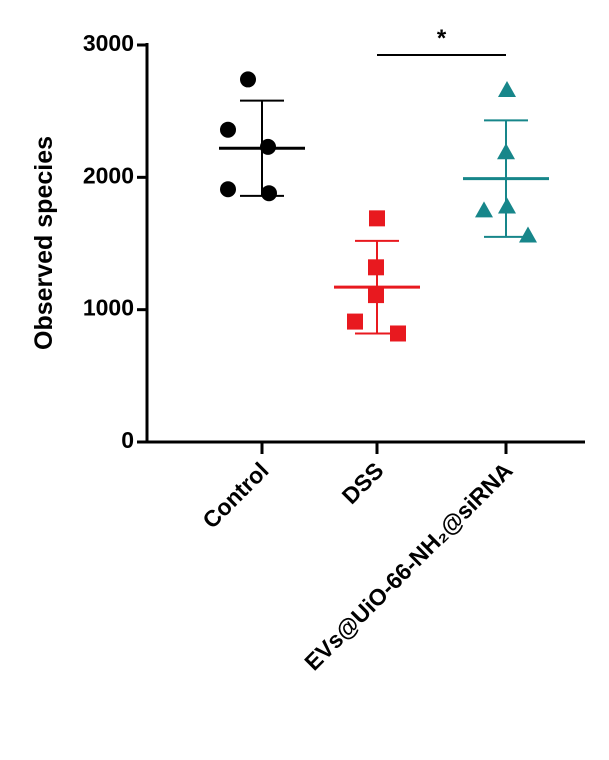 This screenshot has width=609, height=760. Describe the element at coordinates (108, 308) in the screenshot. I see `y-tick-label: 1000` at that location.